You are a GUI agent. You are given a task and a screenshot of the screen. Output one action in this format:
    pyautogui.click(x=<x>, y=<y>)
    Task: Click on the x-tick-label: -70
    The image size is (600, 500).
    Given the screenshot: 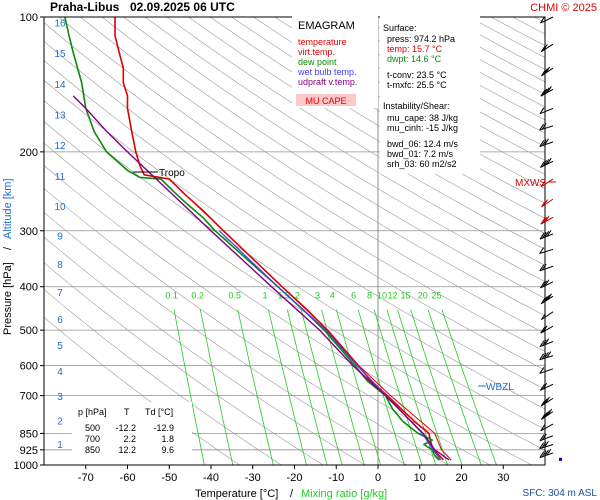 What is the action you would take?
    pyautogui.click(x=86, y=478)
    